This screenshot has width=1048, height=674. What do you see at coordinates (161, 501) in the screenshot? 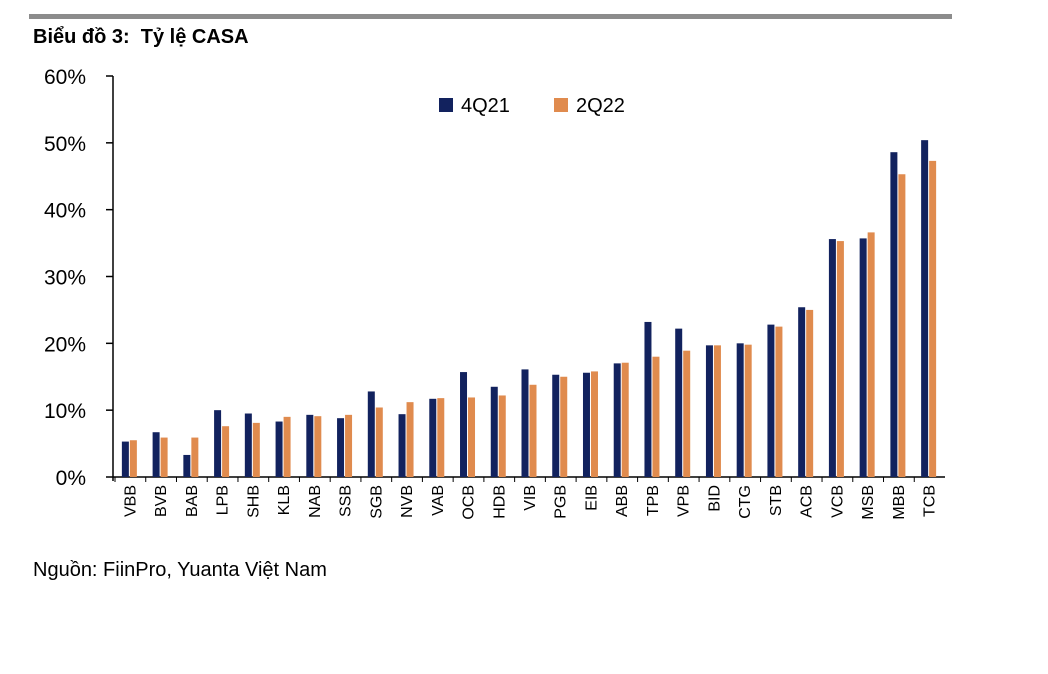
I see `x-tick-label: BVB` at bounding box center [161, 501].